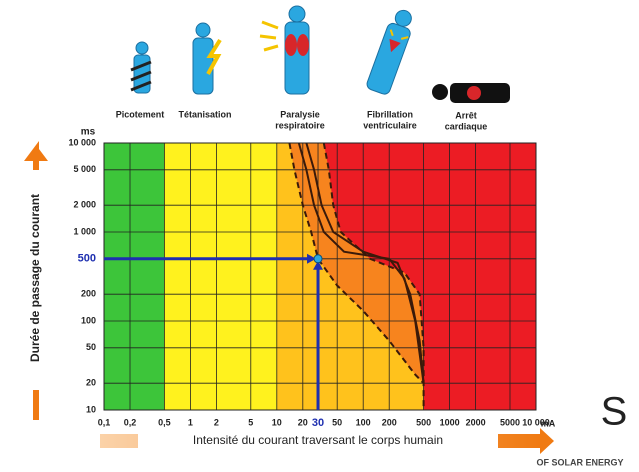 The image size is (639, 472). Describe the element at coordinates (91, 409) in the screenshot. I see `y-tick-label: 10` at that location.